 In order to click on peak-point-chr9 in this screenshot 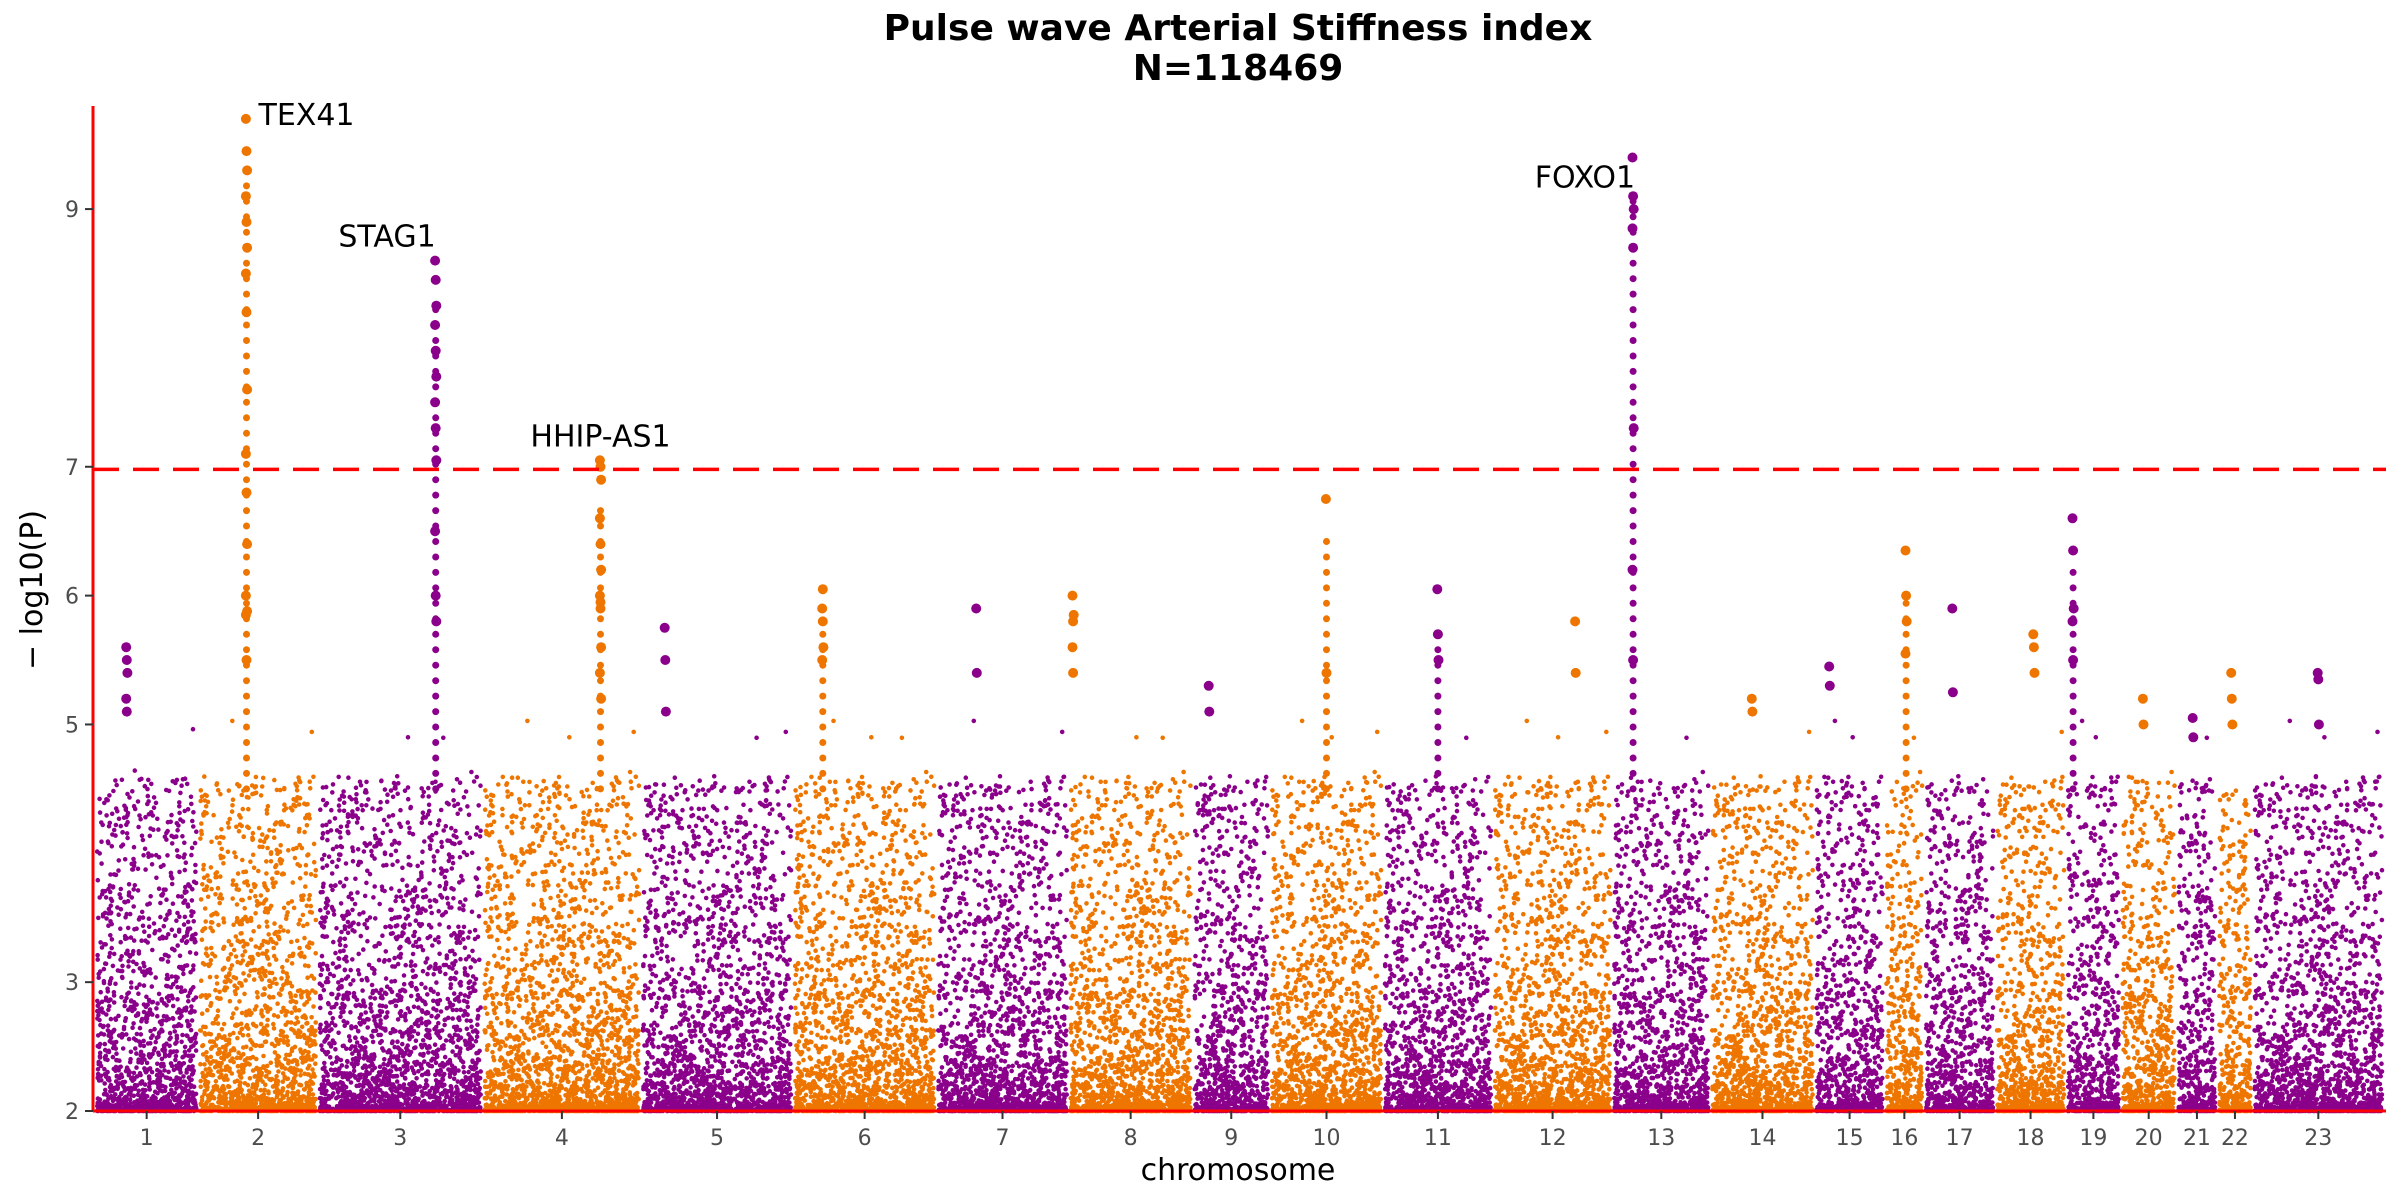, I will do `click(1209, 711)`.